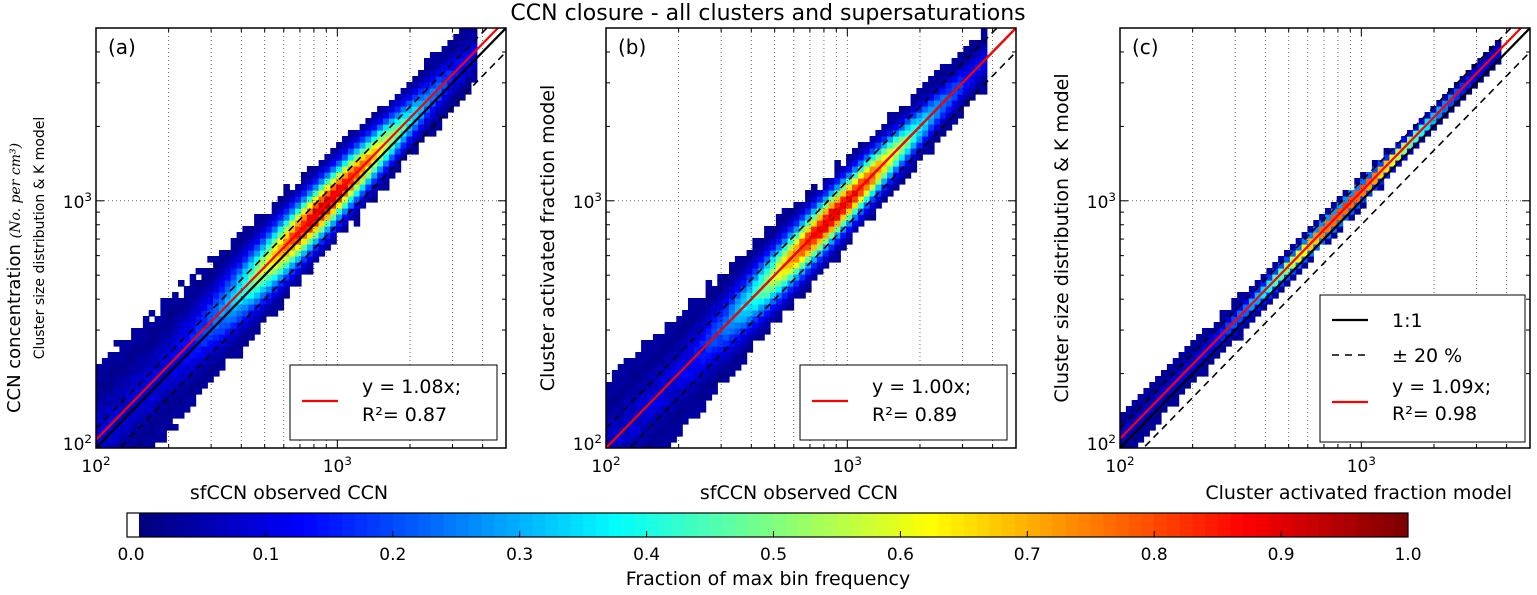 The width and height of the screenshot is (1537, 595). I want to click on colorbar: 0.0 0.1 0.2 0.3 0.4 0.5 0.6 0.7 0.8 0.9 1.0, so click(769, 538).